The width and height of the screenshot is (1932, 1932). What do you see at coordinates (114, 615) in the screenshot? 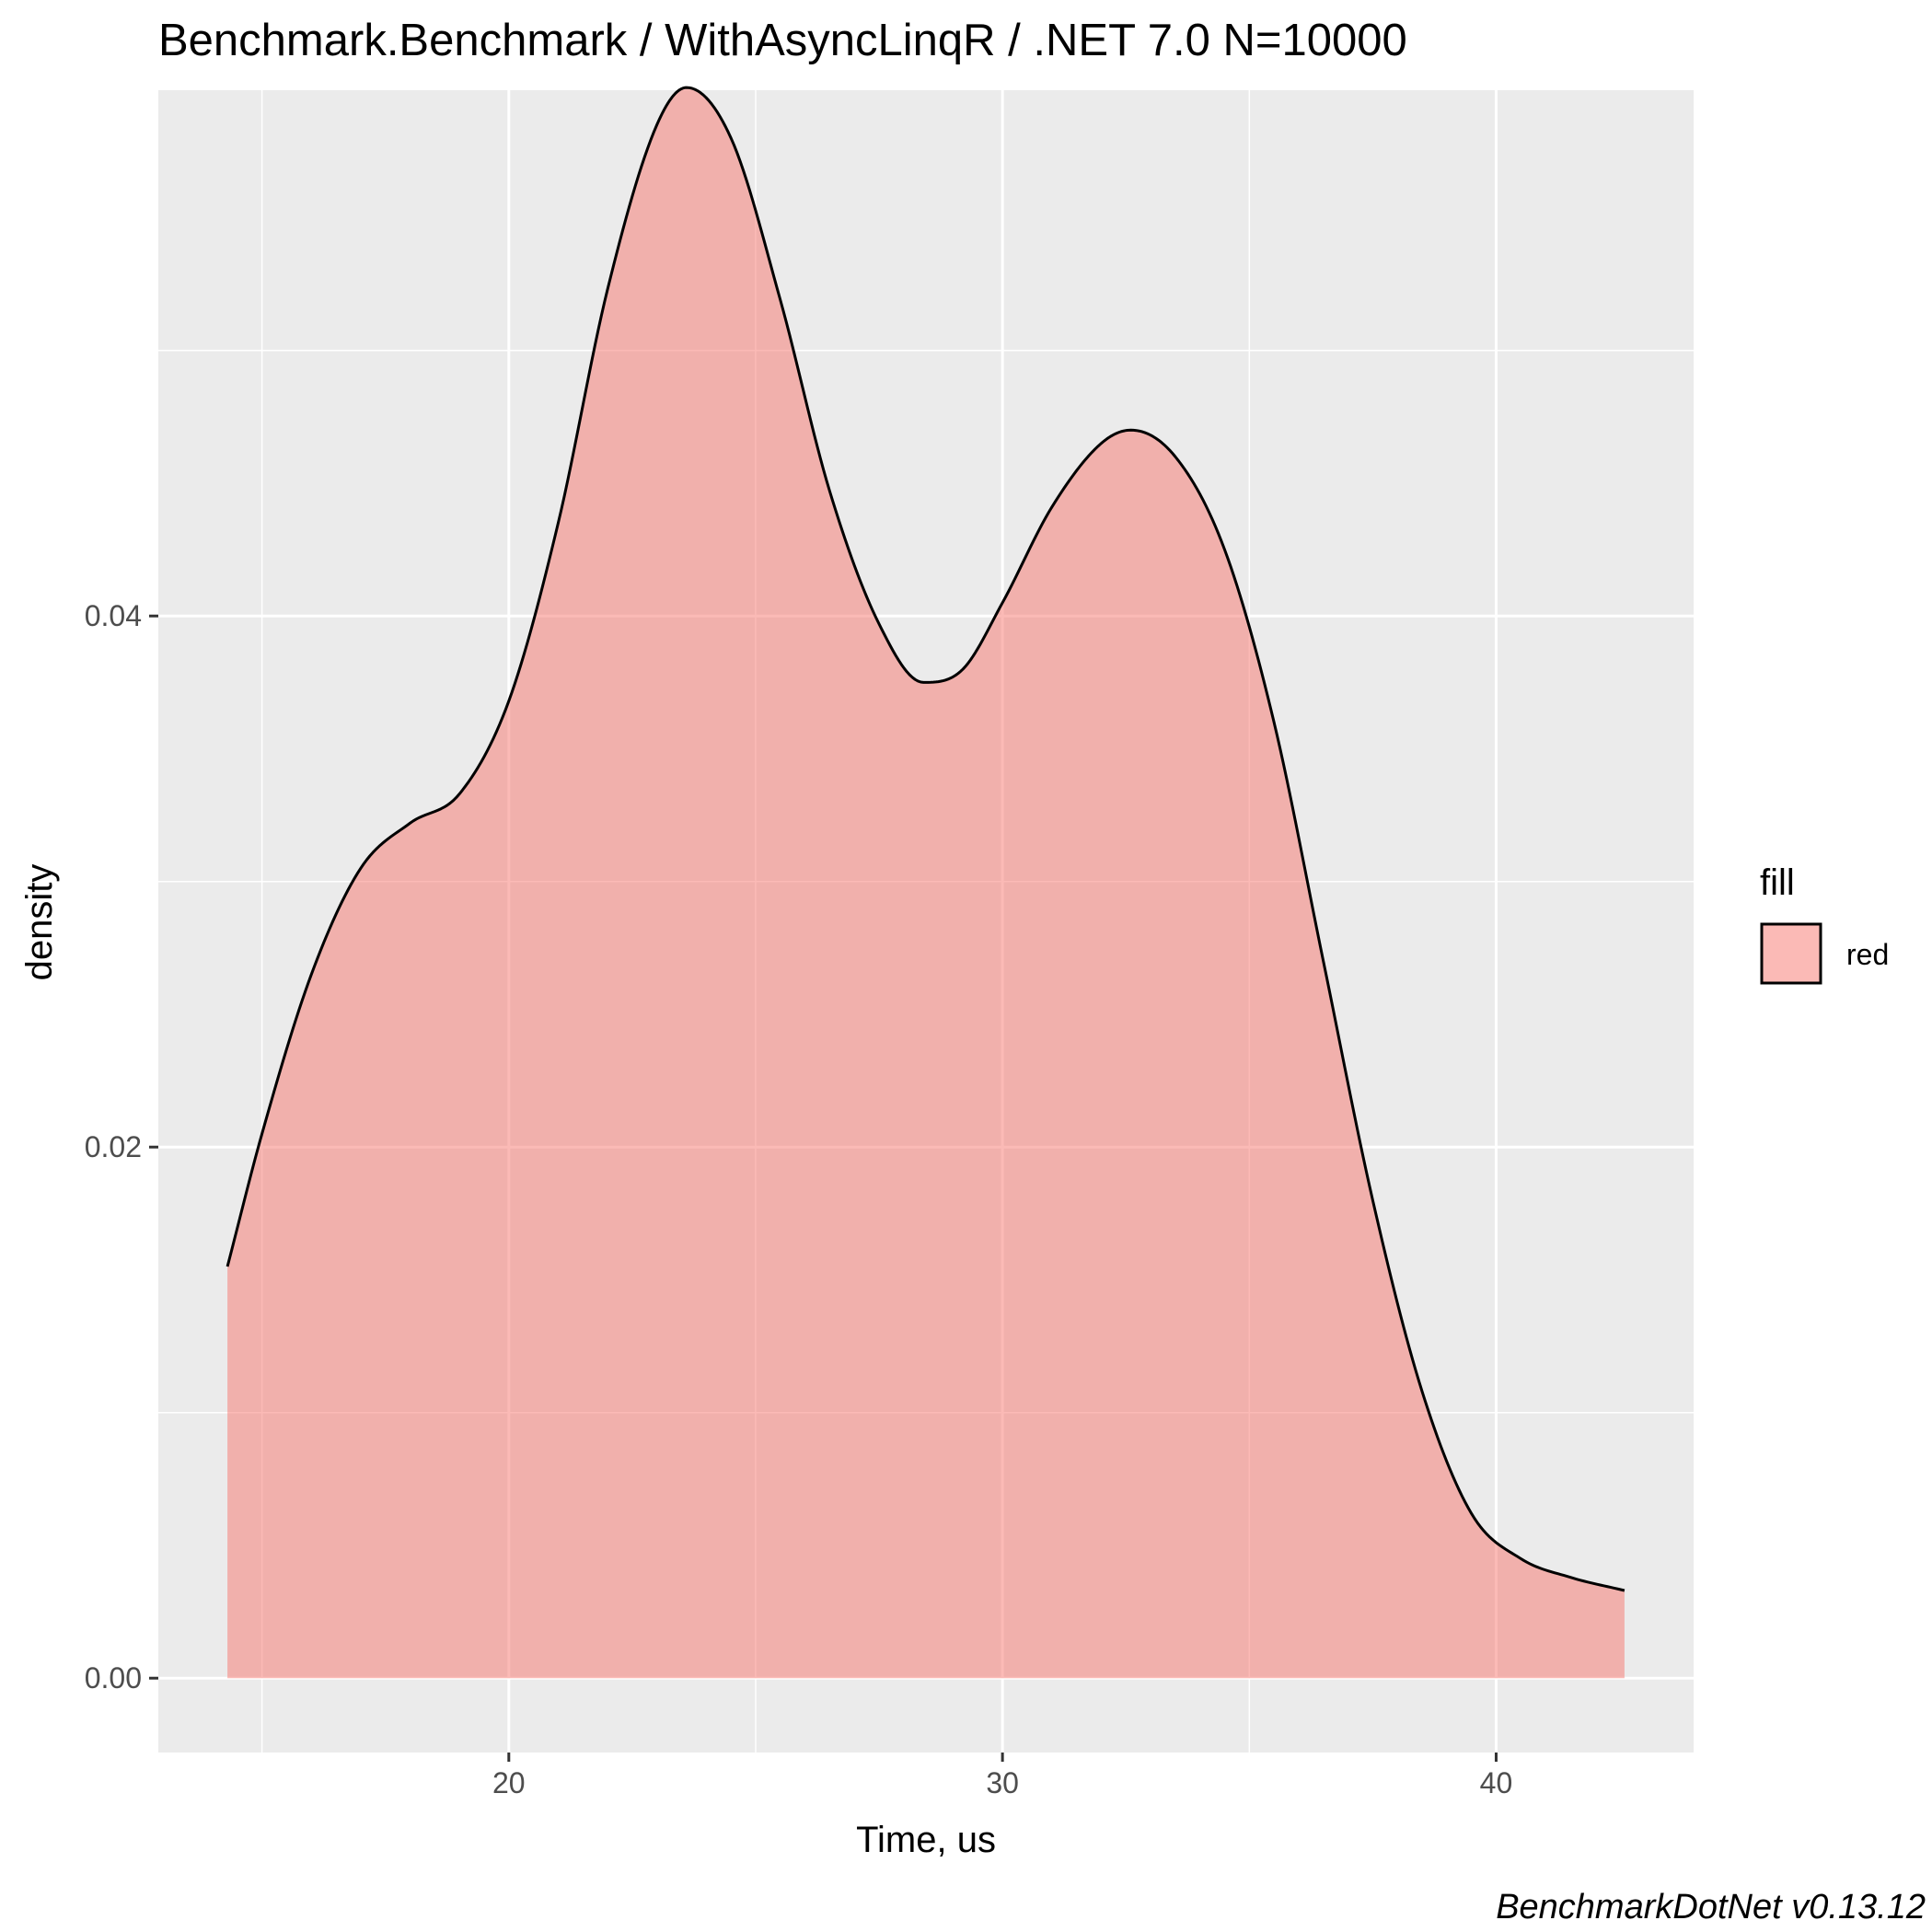
I see `y-tick-label: 0.04` at bounding box center [114, 615].